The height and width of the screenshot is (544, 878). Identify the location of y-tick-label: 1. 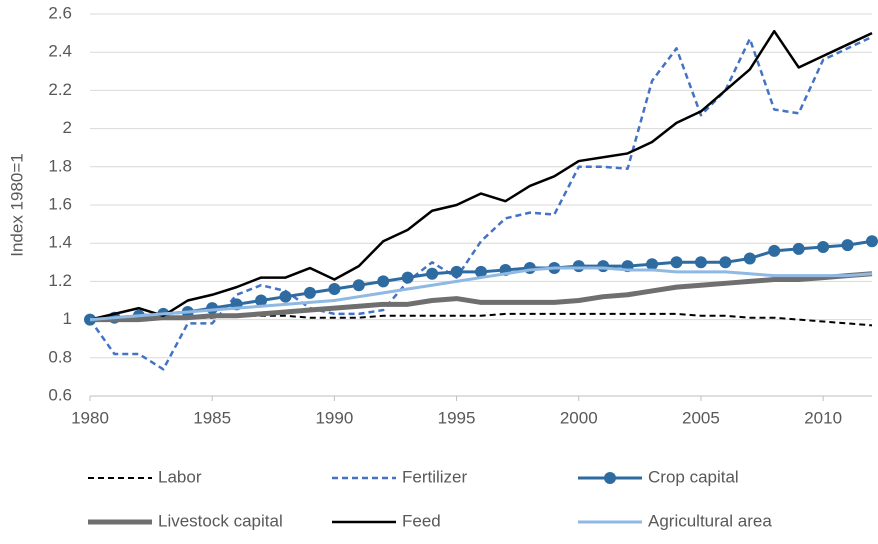
(67, 318).